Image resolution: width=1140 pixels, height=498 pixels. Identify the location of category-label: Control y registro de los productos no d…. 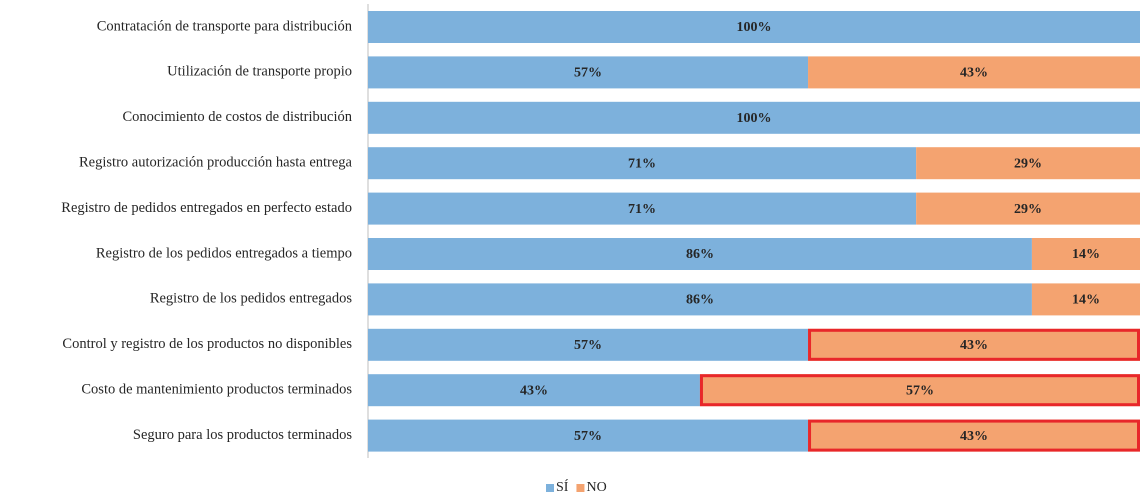
(207, 344).